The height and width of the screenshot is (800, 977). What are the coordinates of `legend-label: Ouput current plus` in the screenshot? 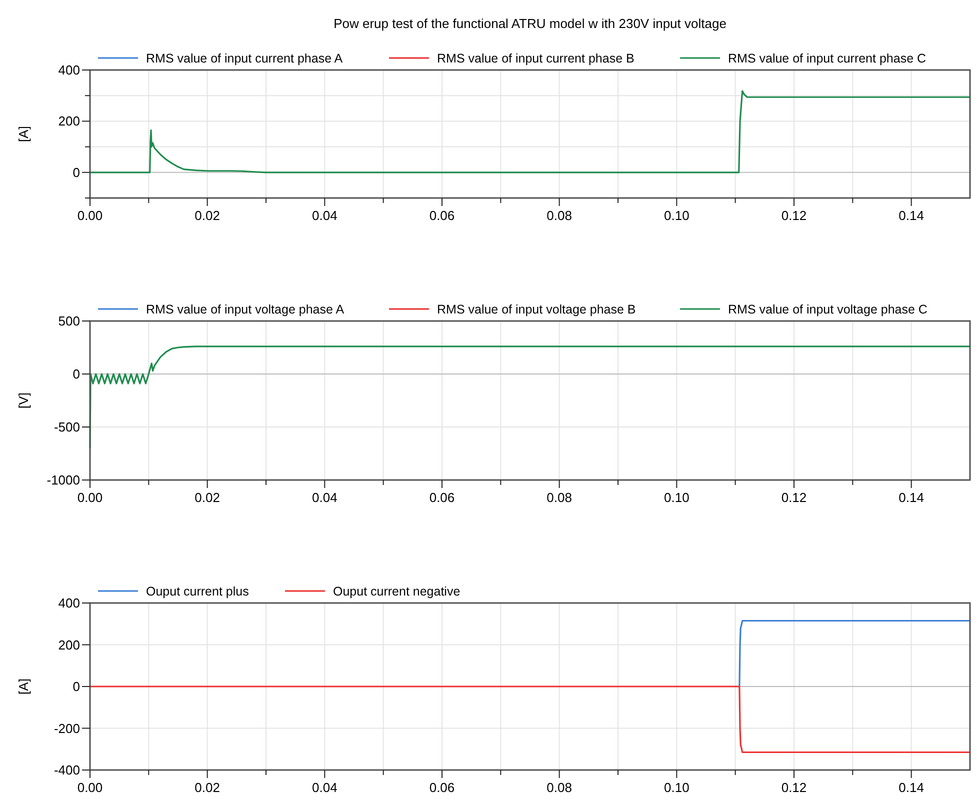 It's located at (197, 591).